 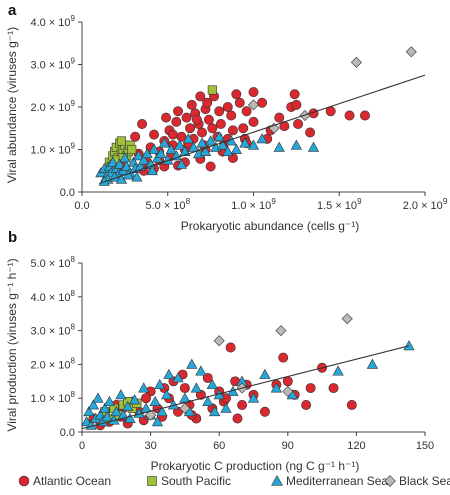 What do you see at coordinates (52, 397) in the screenshot?
I see `panel-b-y-tick-label: 1.0 × 10⁸` at bounding box center [52, 397].